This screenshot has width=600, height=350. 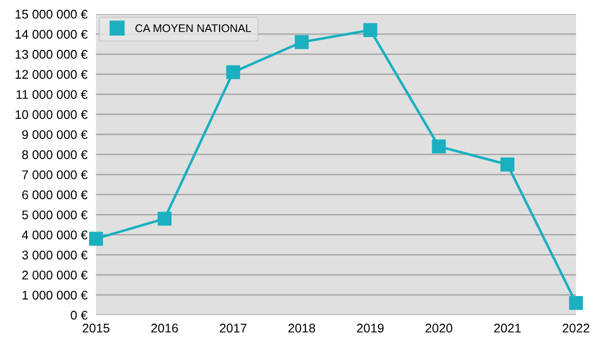 I want to click on legend-label: CA MOYEN NATIONAL, so click(x=193, y=28).